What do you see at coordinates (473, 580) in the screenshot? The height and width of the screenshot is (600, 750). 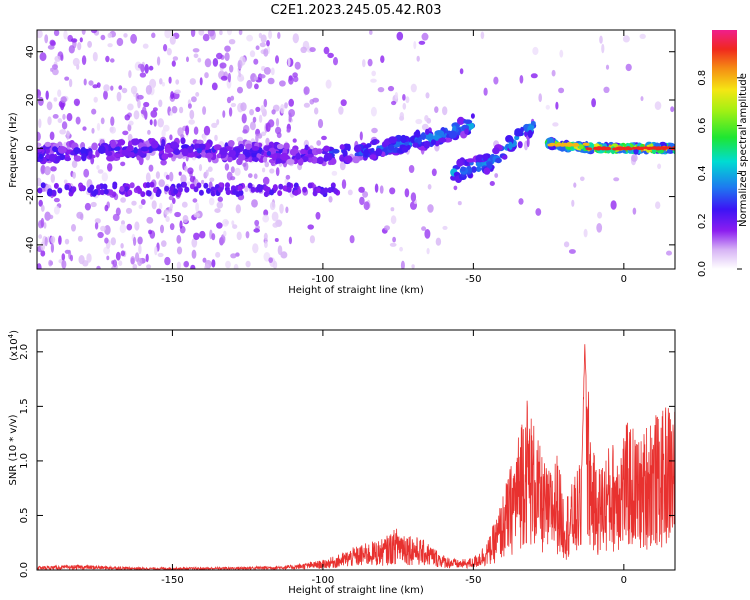 I see `snr-xtick-label: -50` at bounding box center [473, 580].